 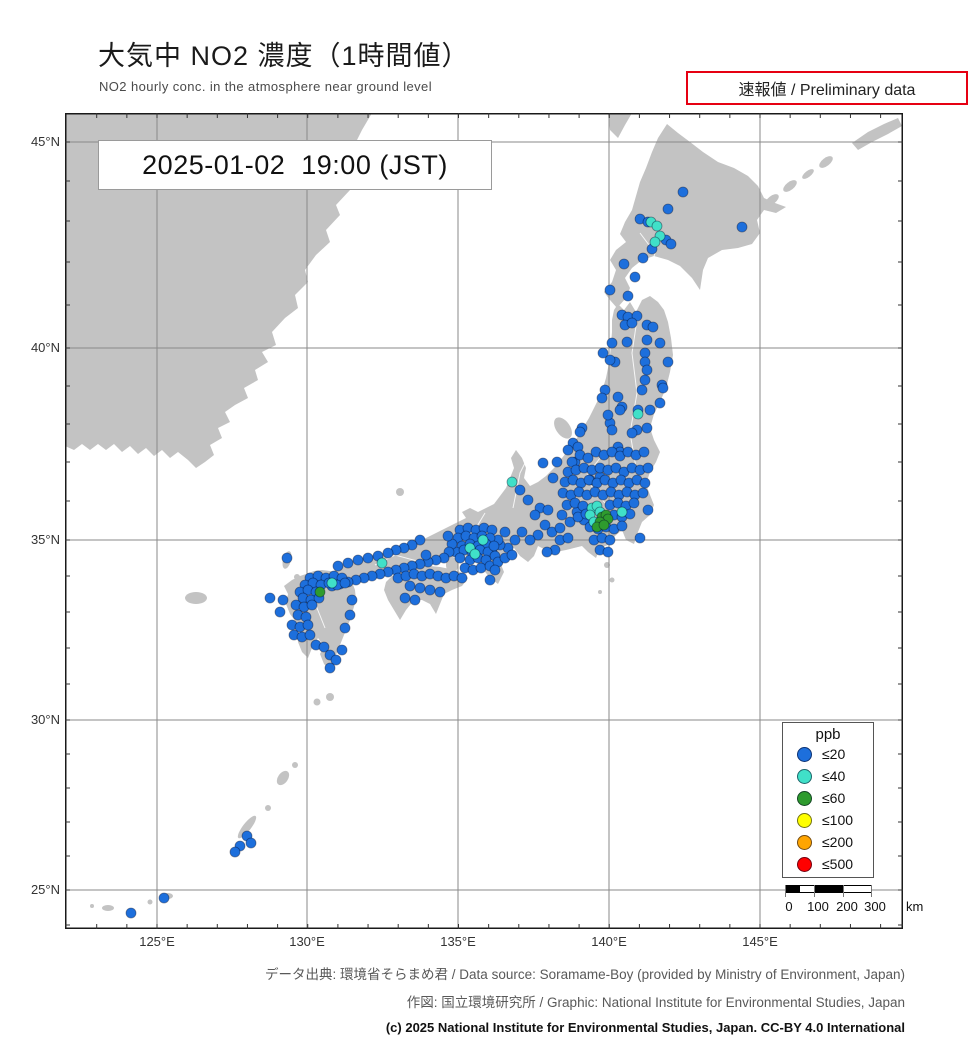 I want to click on legend-entry-label: ≤500, so click(x=838, y=864).